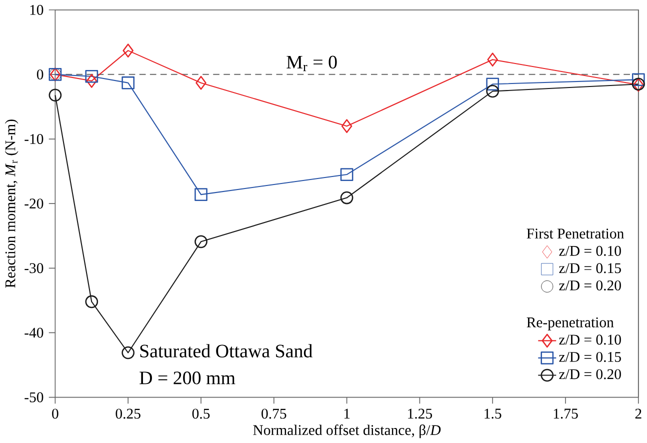  I want to click on x-tick-label: 1.75, so click(566, 413).